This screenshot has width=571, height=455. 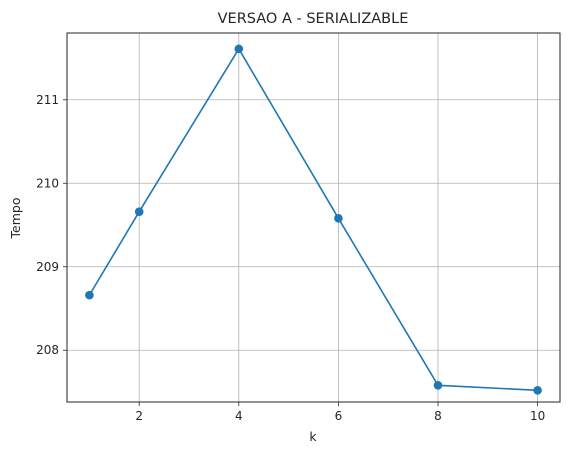 What do you see at coordinates (139, 416) in the screenshot?
I see `x-tick-label: 2` at bounding box center [139, 416].